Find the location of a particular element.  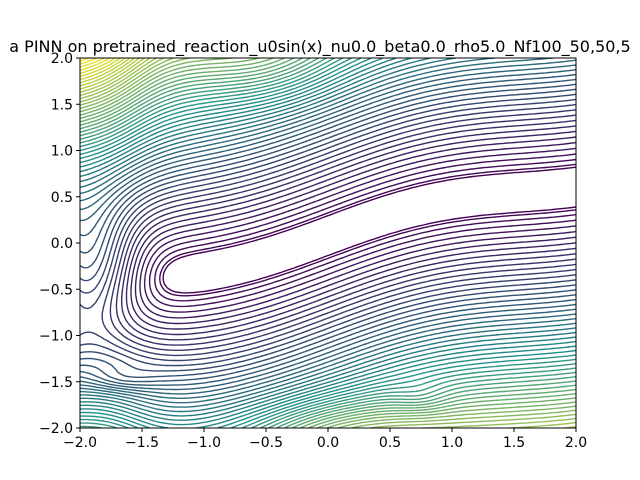

x-tick-label: −1.0 is located at coordinates (204, 443).